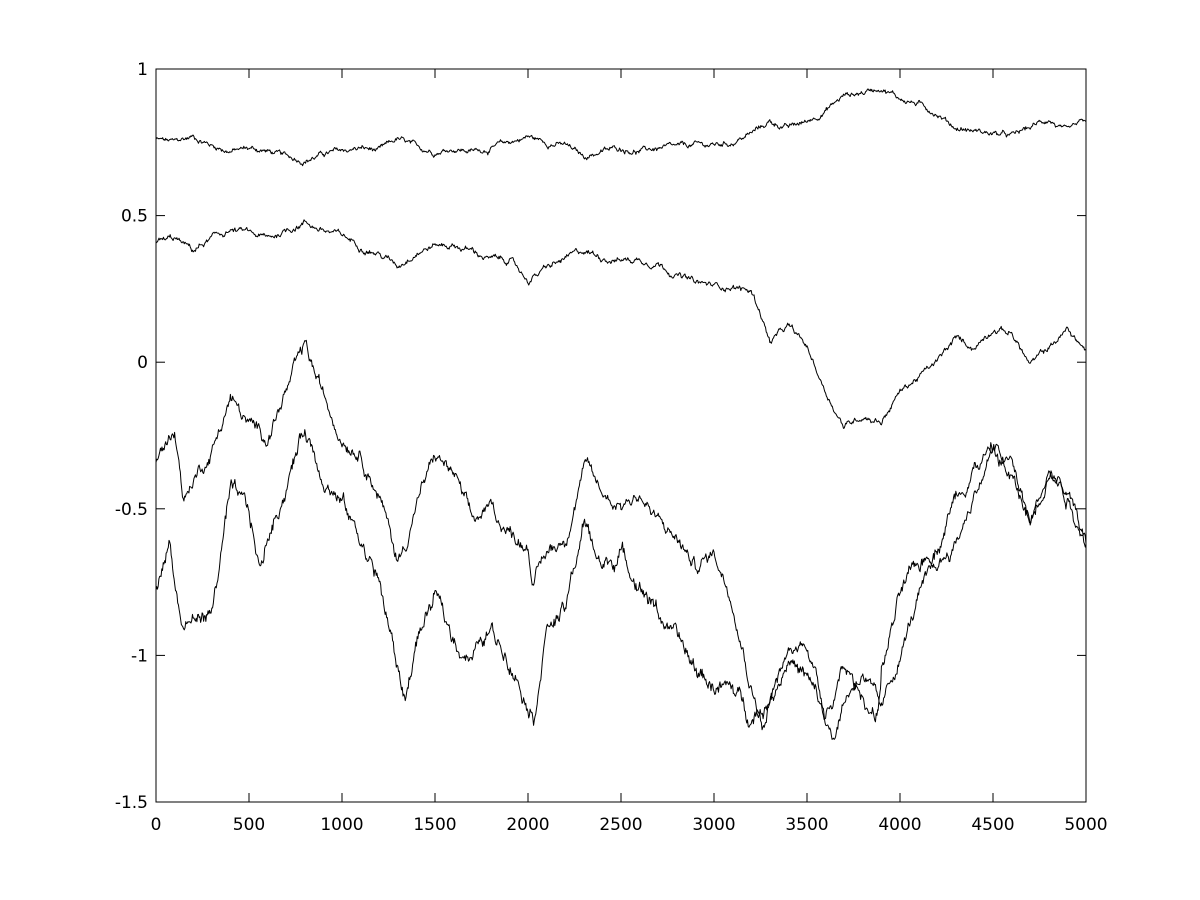 The height and width of the screenshot is (900, 1200). What do you see at coordinates (620, 825) in the screenshot?
I see `x-tick-label: 2500` at bounding box center [620, 825].